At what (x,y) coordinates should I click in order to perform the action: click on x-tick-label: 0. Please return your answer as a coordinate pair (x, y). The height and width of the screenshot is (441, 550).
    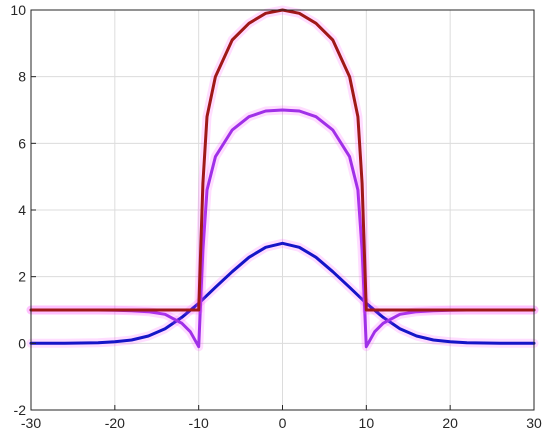
    Looking at the image, I should click on (283, 423).